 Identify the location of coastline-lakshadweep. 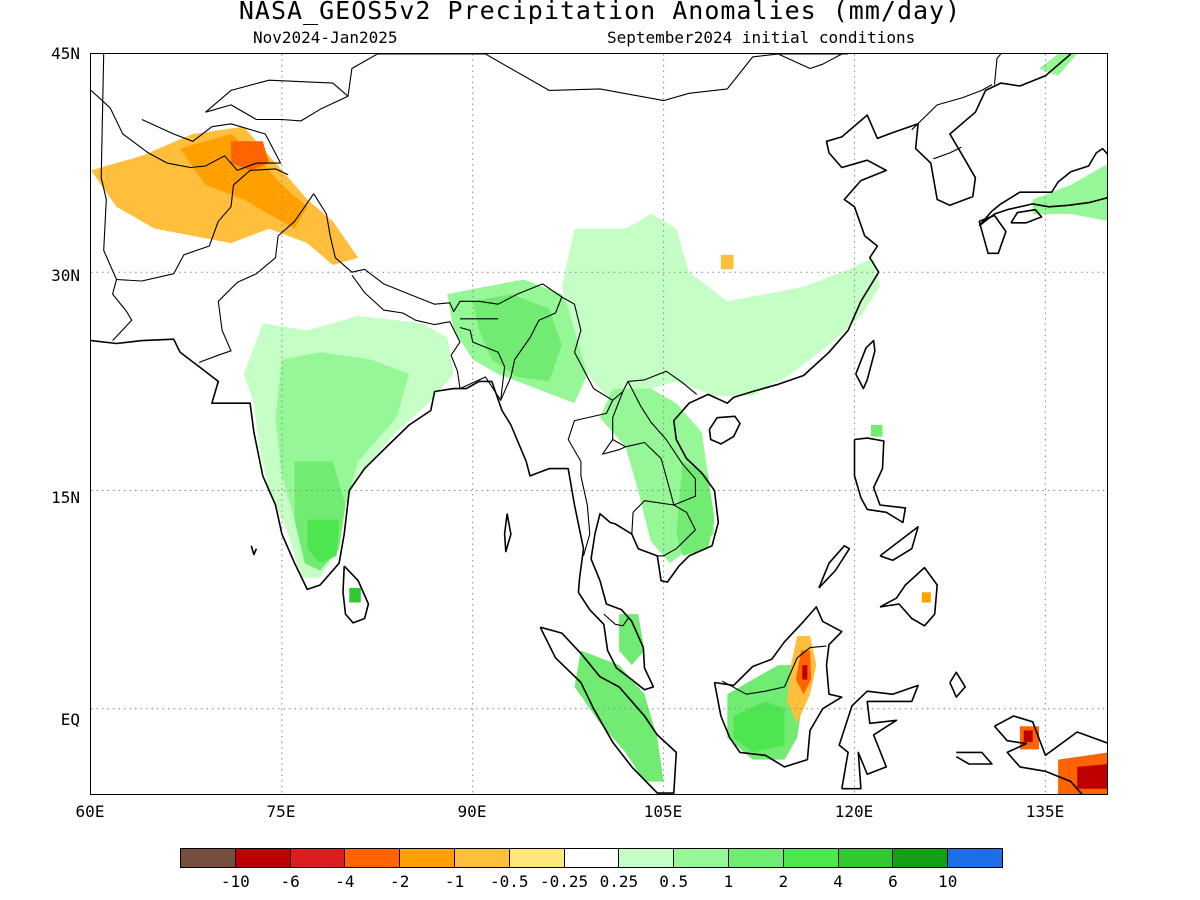
(254, 550).